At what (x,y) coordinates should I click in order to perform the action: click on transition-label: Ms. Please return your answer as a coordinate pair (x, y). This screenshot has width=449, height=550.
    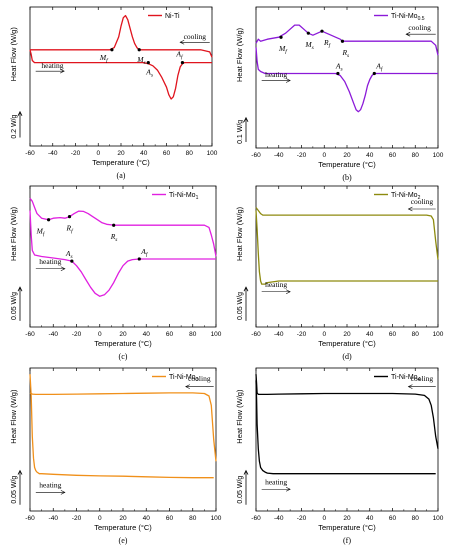
    Looking at the image, I should click on (308, 45).